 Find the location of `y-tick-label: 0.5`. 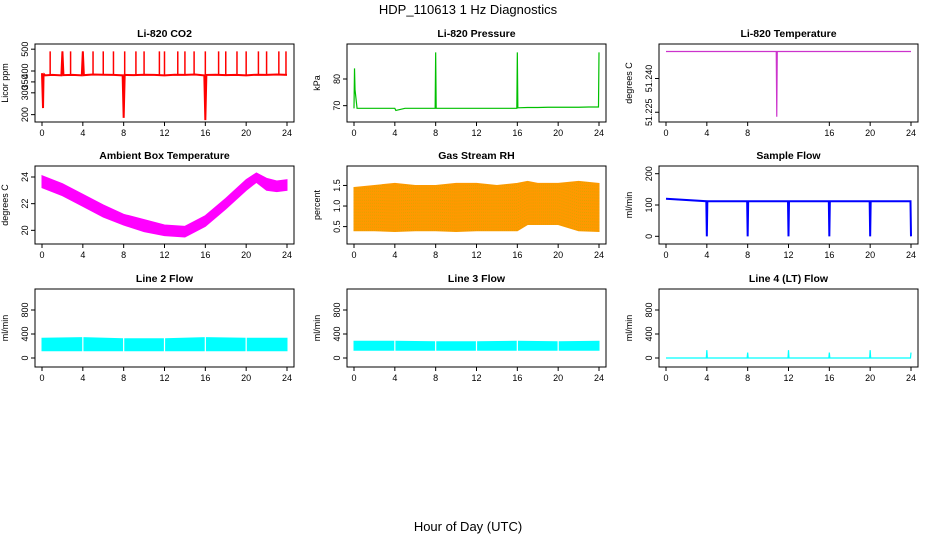

y-tick-label: 0.5 is located at coordinates (337, 226).